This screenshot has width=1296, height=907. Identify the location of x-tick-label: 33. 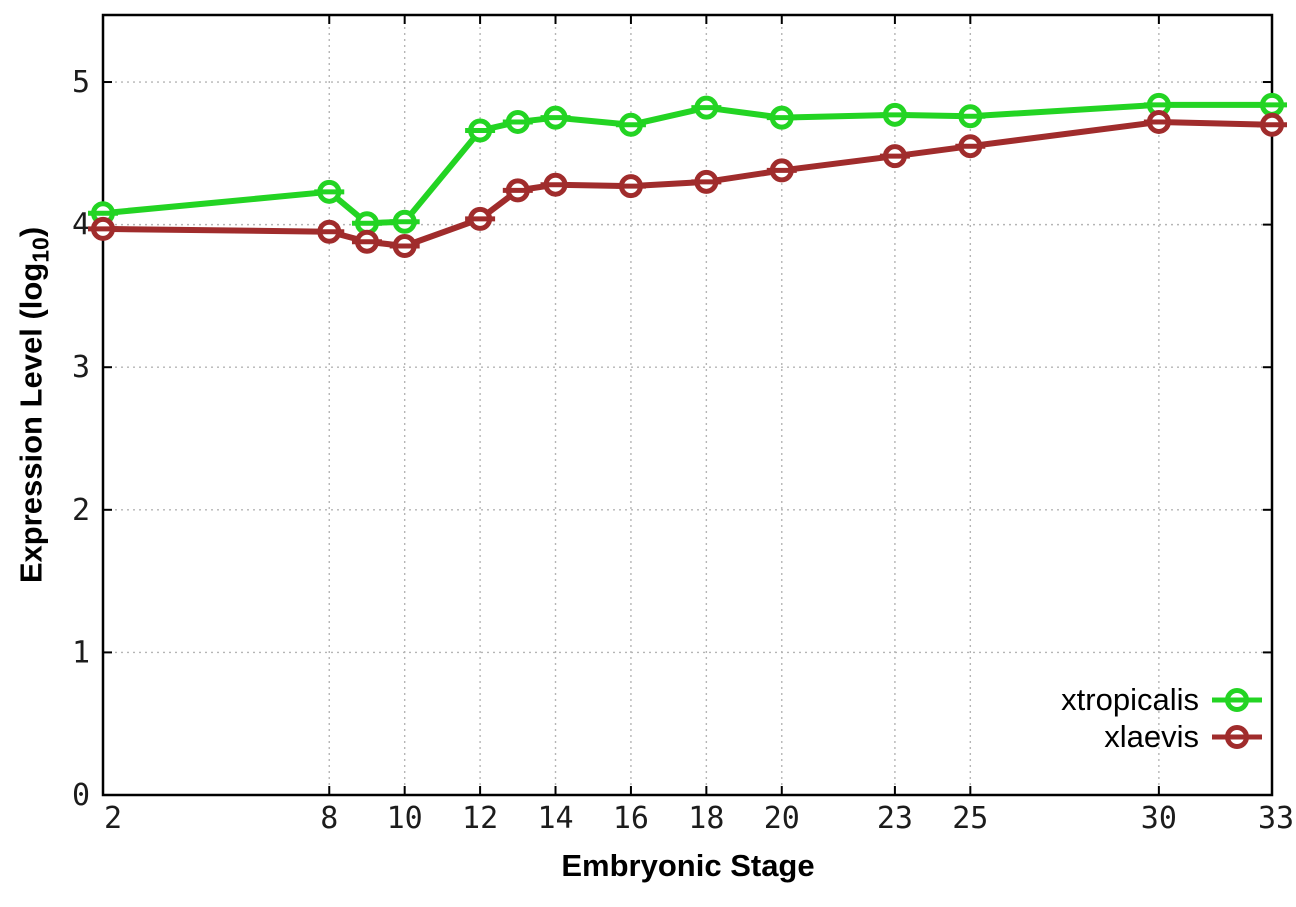
(1276, 818).